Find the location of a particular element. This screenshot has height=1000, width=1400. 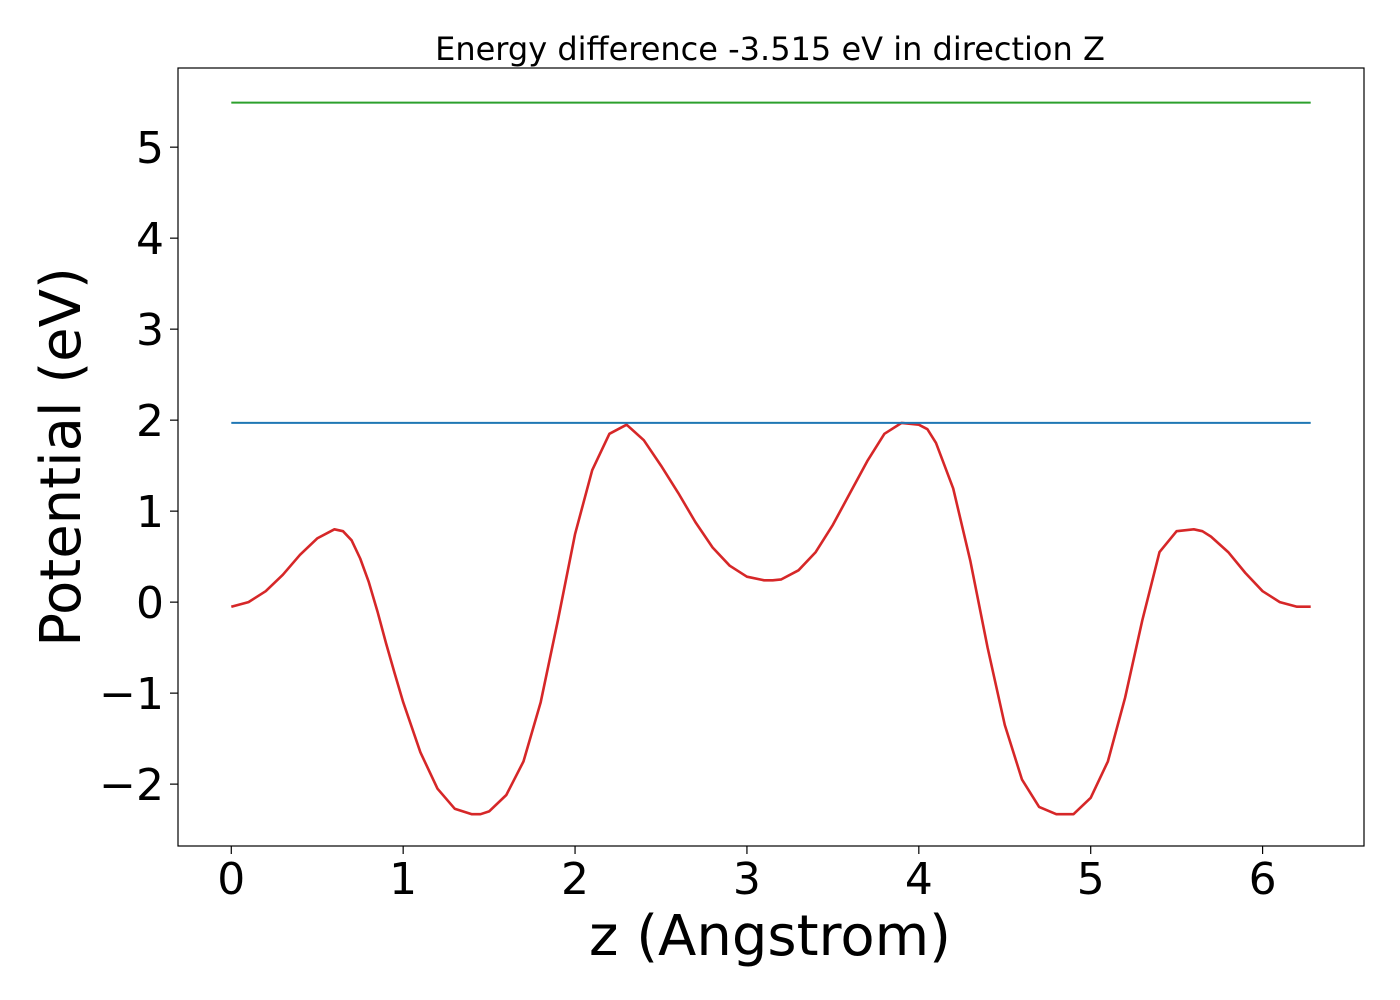

y-tick-label-2: 0 is located at coordinates (150, 603).